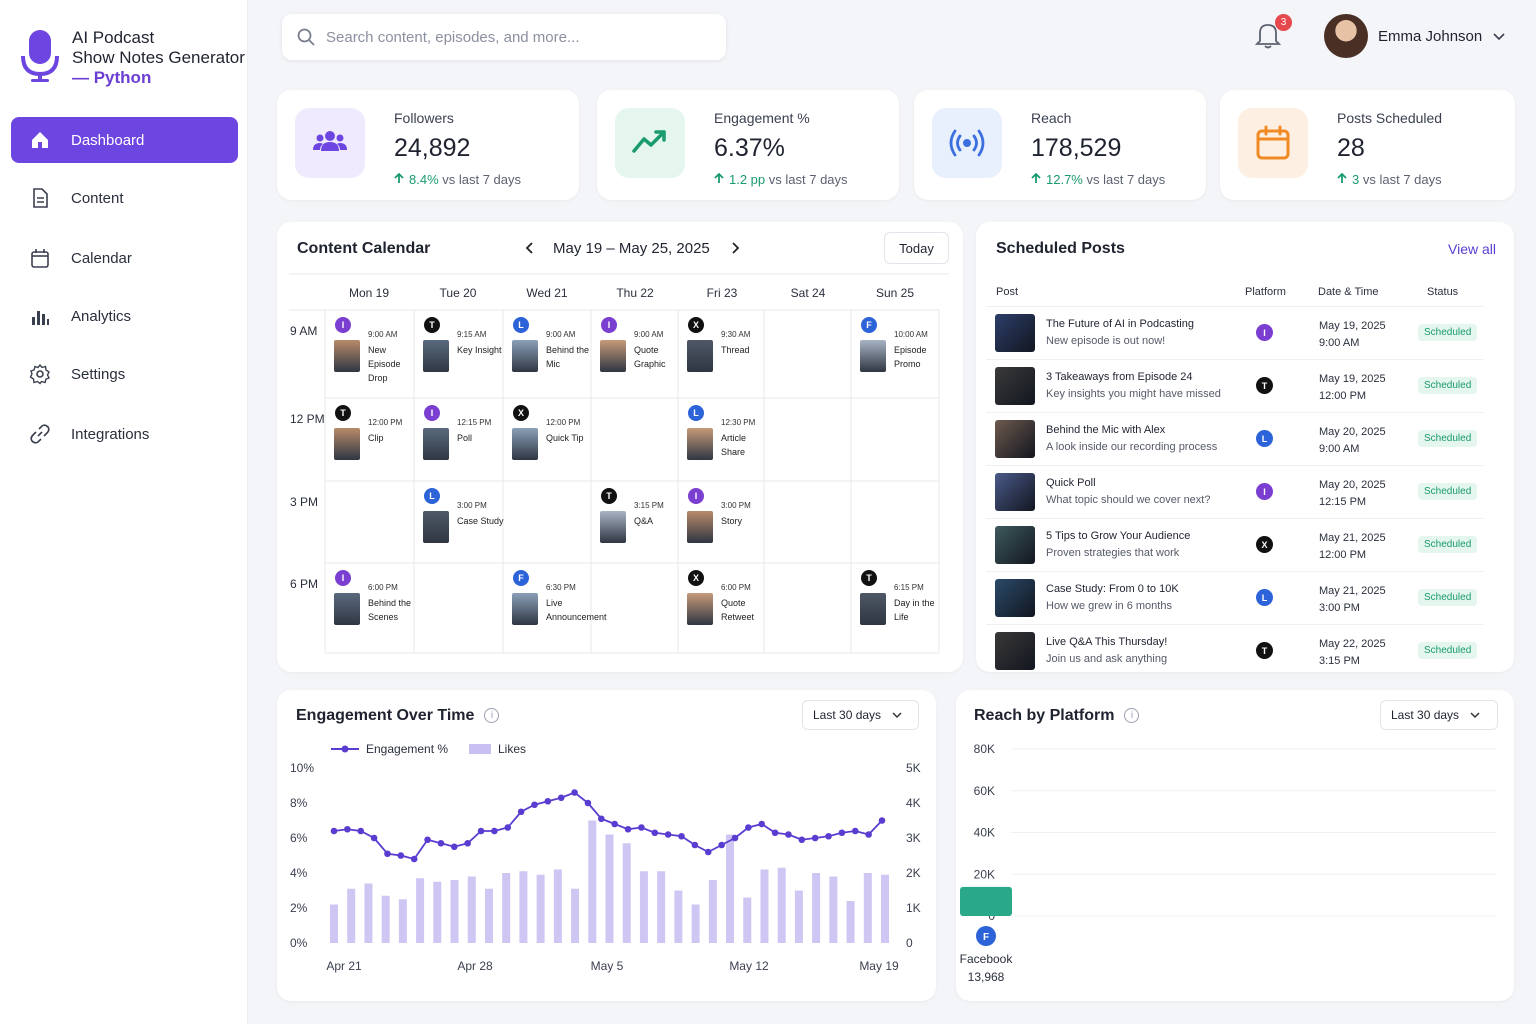 Image resolution: width=1536 pixels, height=1024 pixels. What do you see at coordinates (369, 351) in the screenshot?
I see `calendar-event: I 9:00 AM New Episode Drop` at bounding box center [369, 351].